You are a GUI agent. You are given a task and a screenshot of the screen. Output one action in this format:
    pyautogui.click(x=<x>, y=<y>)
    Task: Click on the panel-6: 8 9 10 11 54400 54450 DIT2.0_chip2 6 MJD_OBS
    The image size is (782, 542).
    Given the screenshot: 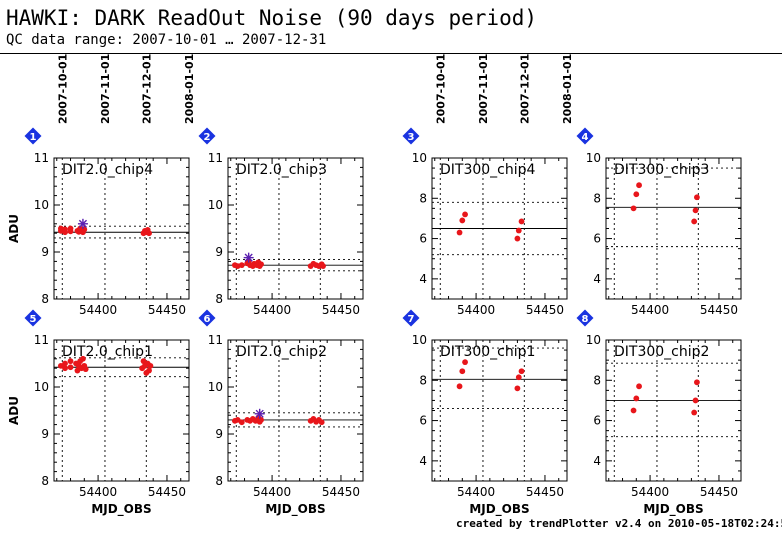 What is the action you would take?
    pyautogui.click(x=281, y=413)
    